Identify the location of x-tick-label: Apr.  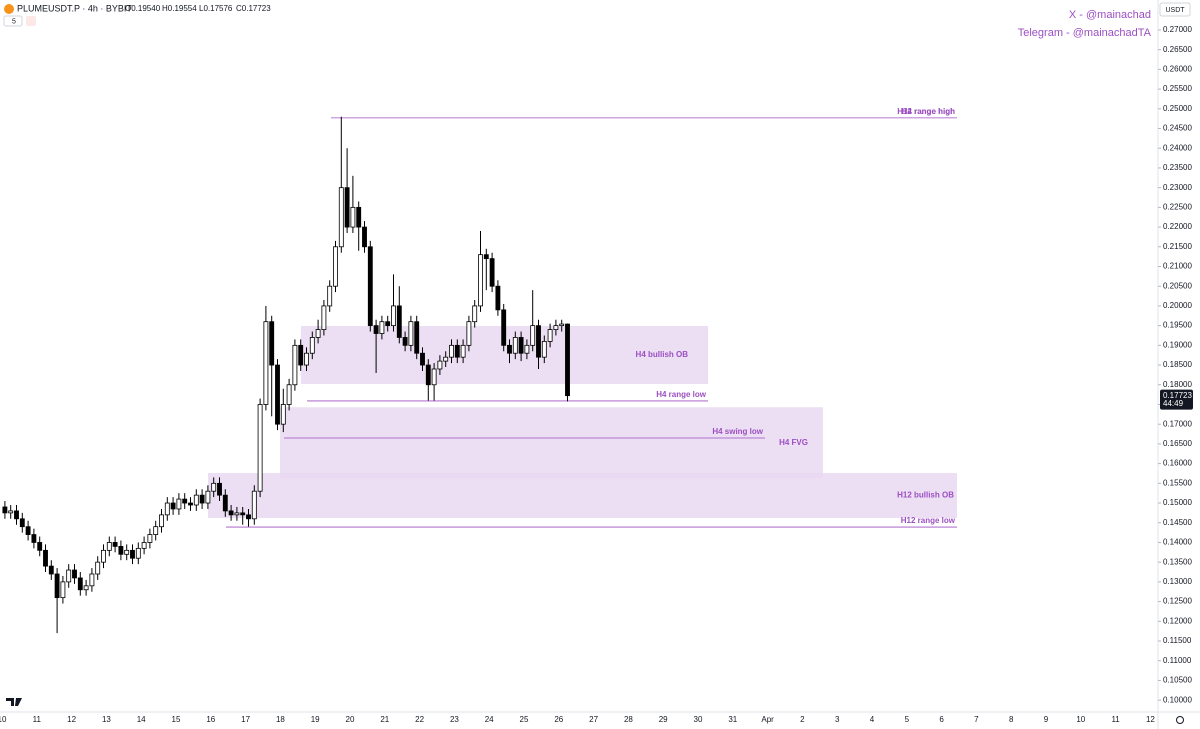
(767, 719).